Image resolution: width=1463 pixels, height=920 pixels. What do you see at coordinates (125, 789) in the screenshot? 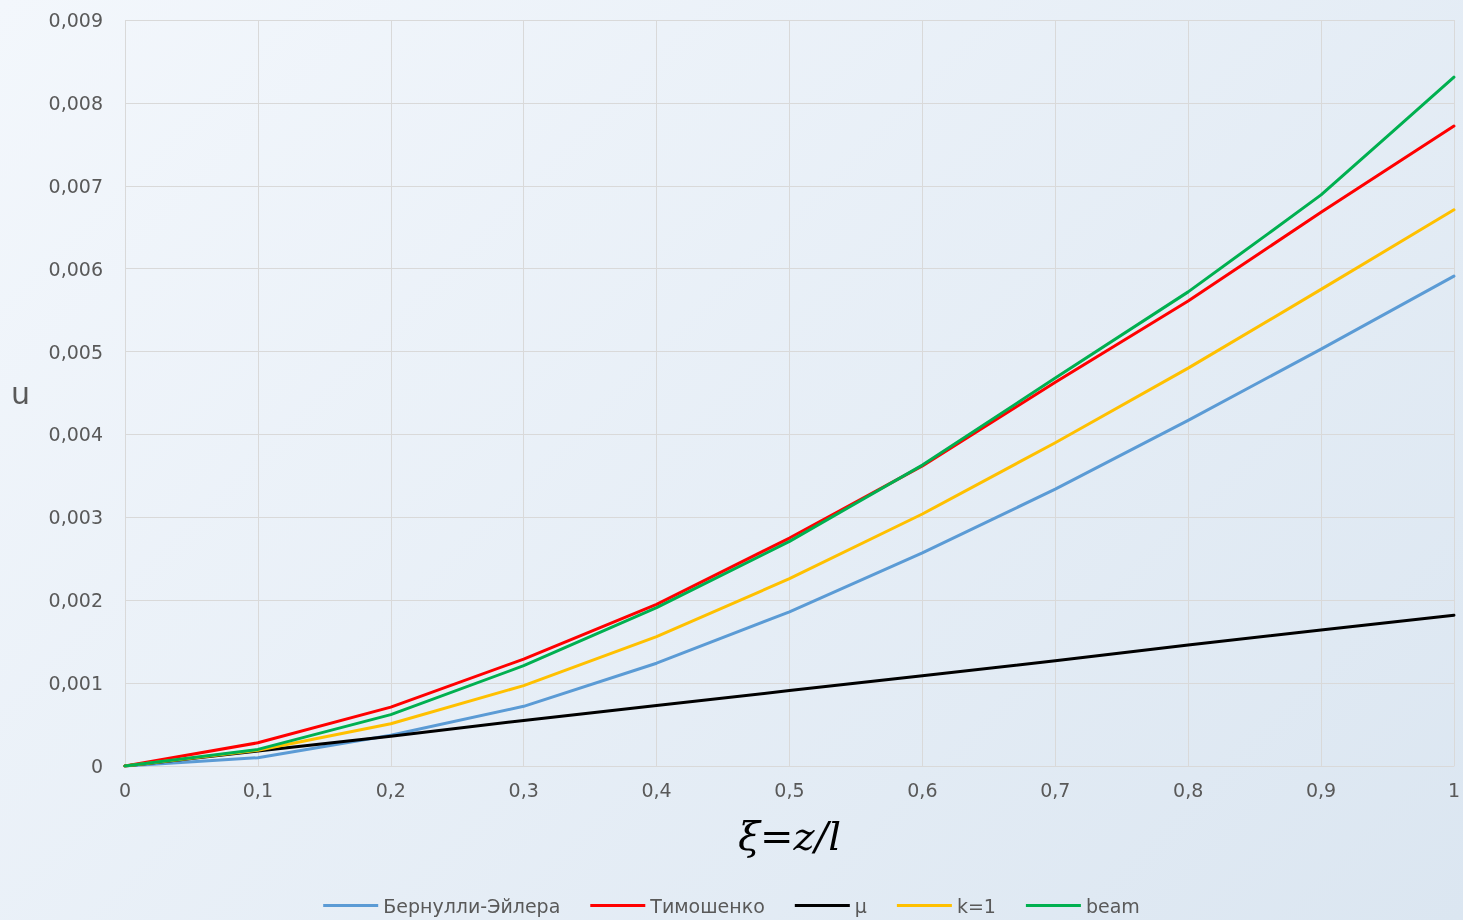
I see `x-tick-label: 0` at bounding box center [125, 789].